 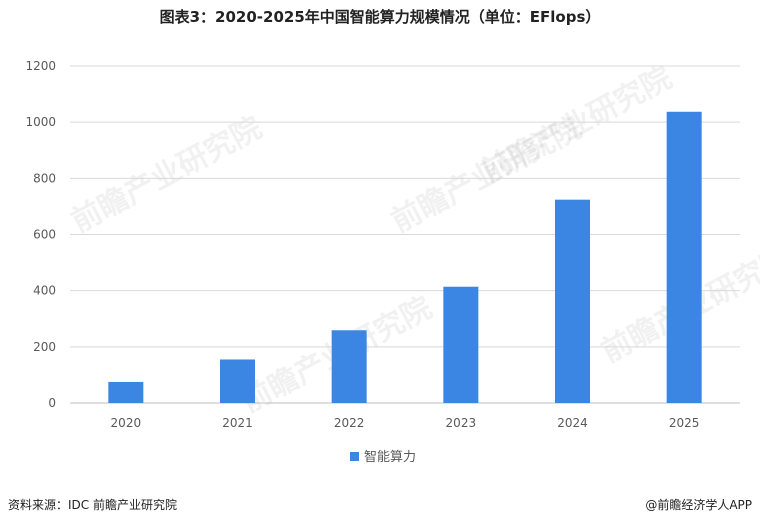 What do you see at coordinates (349, 366) in the screenshot?
I see `bar-2022` at bounding box center [349, 366].